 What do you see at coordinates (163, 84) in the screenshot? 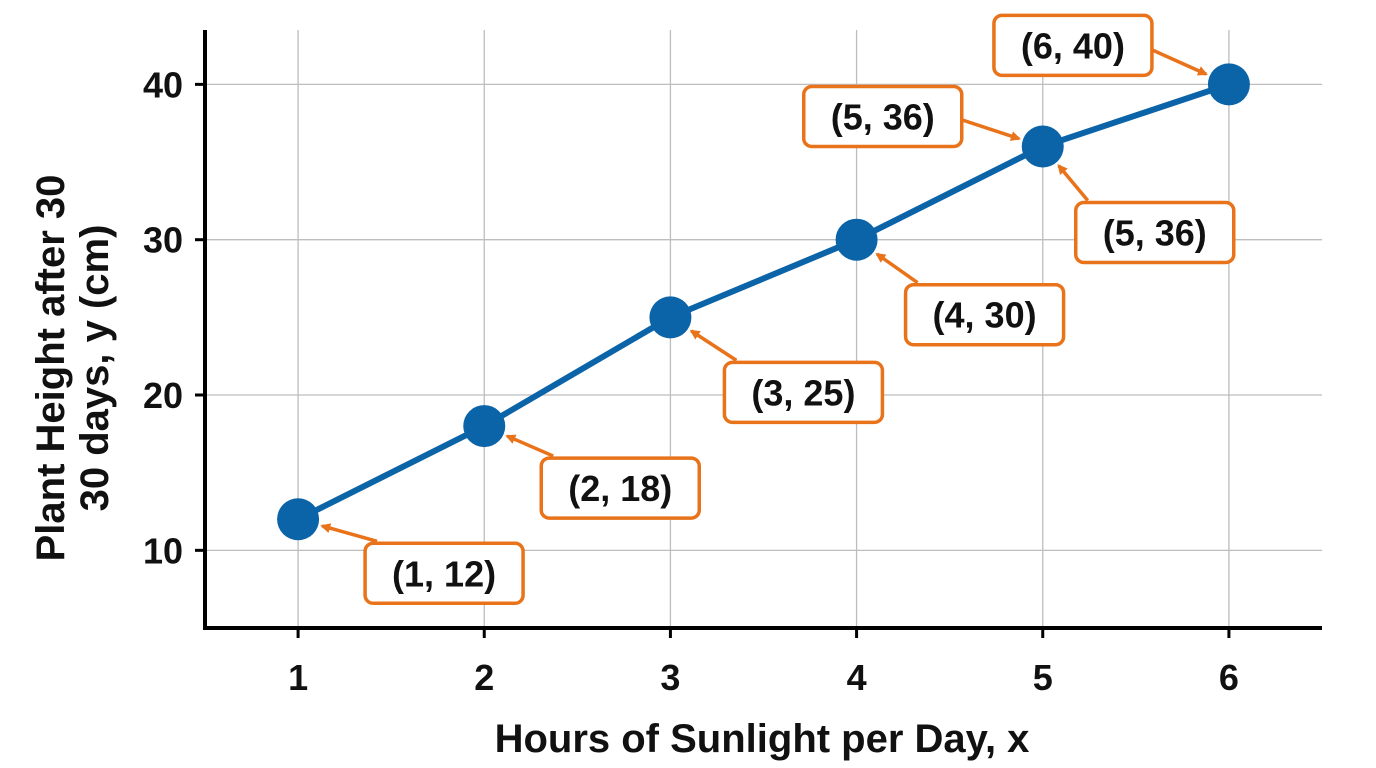
I see `y-tick-label-40: 40` at bounding box center [163, 84].